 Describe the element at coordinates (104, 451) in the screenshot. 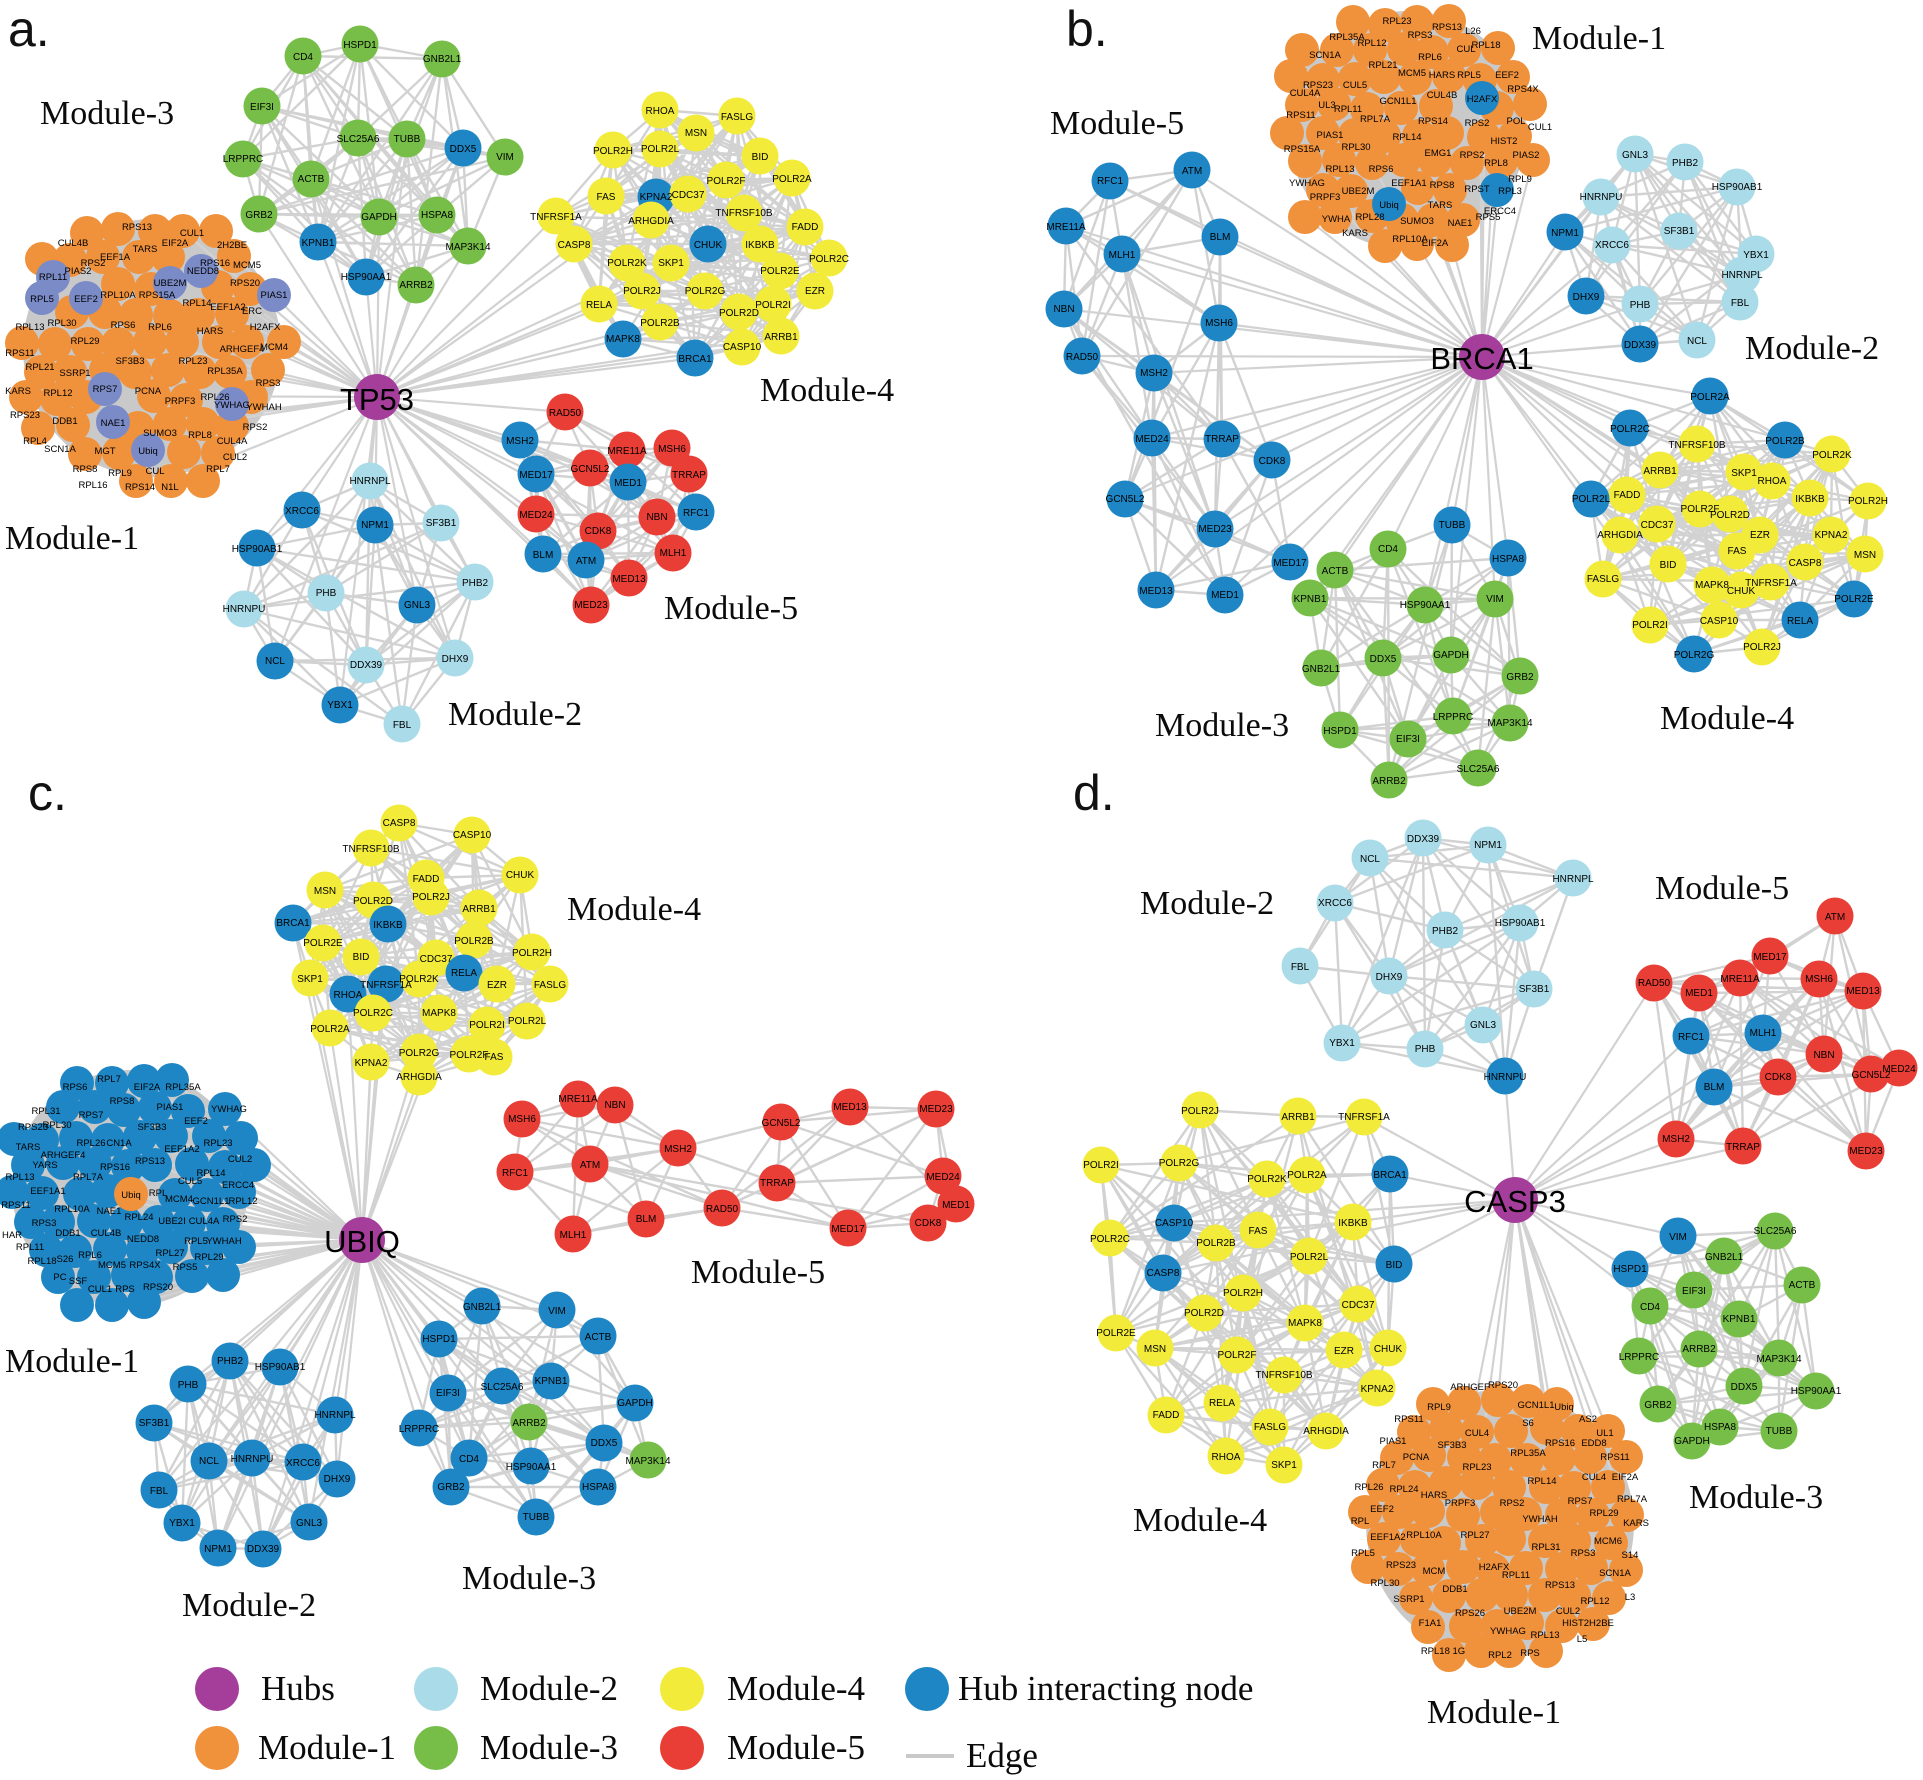

I see `svg-text: MGT` at that location.